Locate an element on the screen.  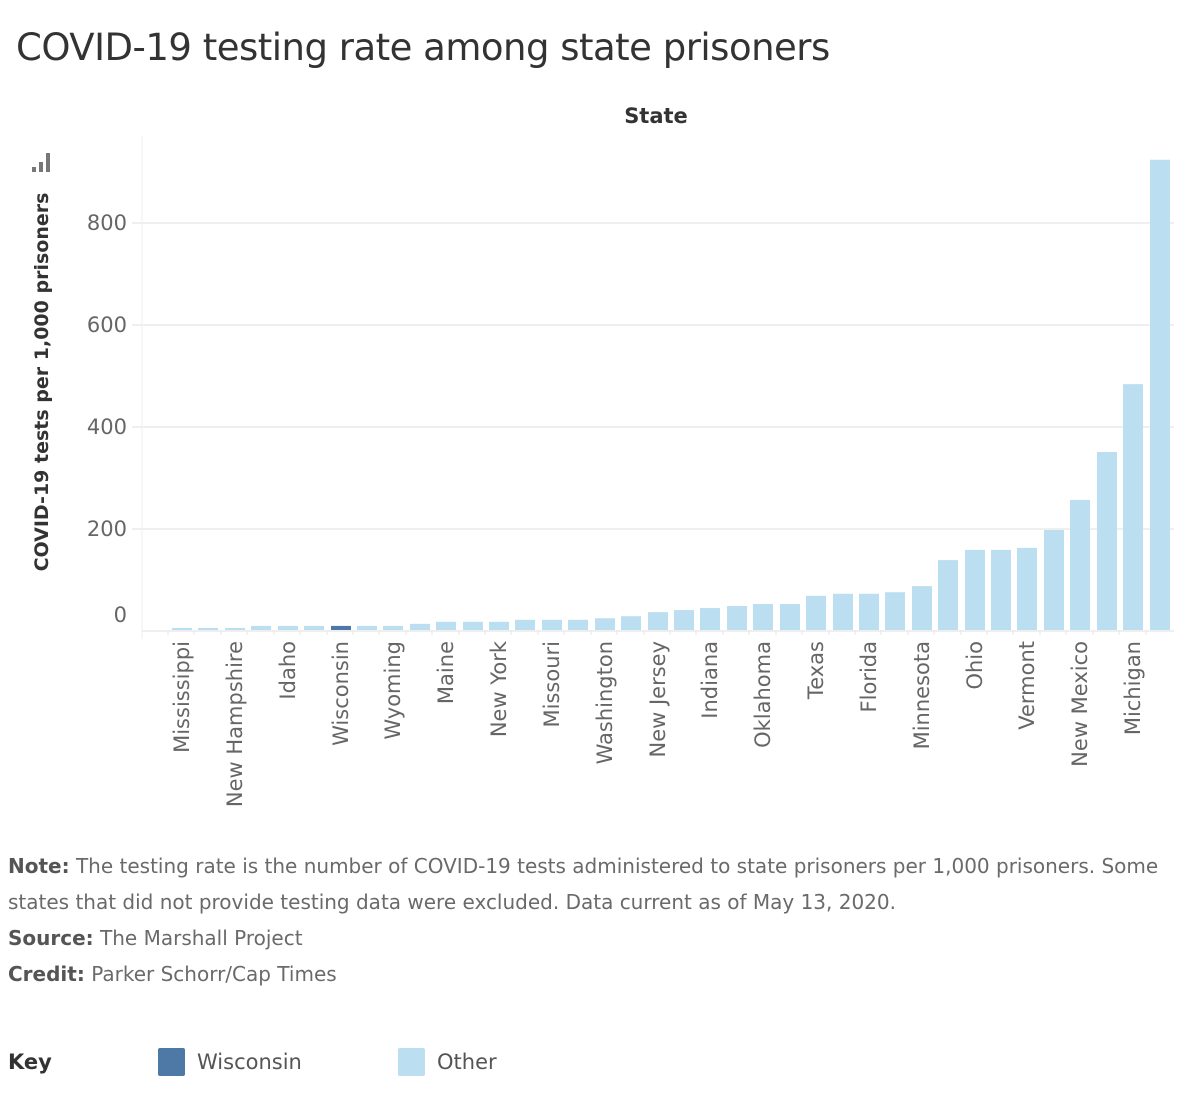
credit-text: Parker Schorr/Cap Times is located at coordinates (210, 974).